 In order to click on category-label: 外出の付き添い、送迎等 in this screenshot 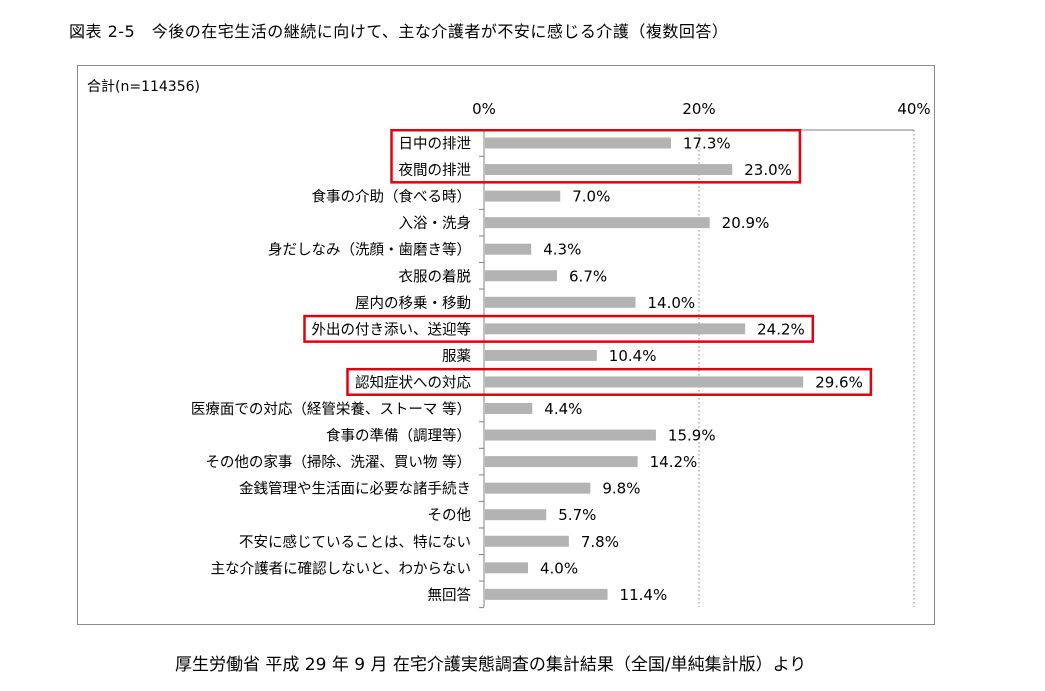, I will do `click(392, 329)`.